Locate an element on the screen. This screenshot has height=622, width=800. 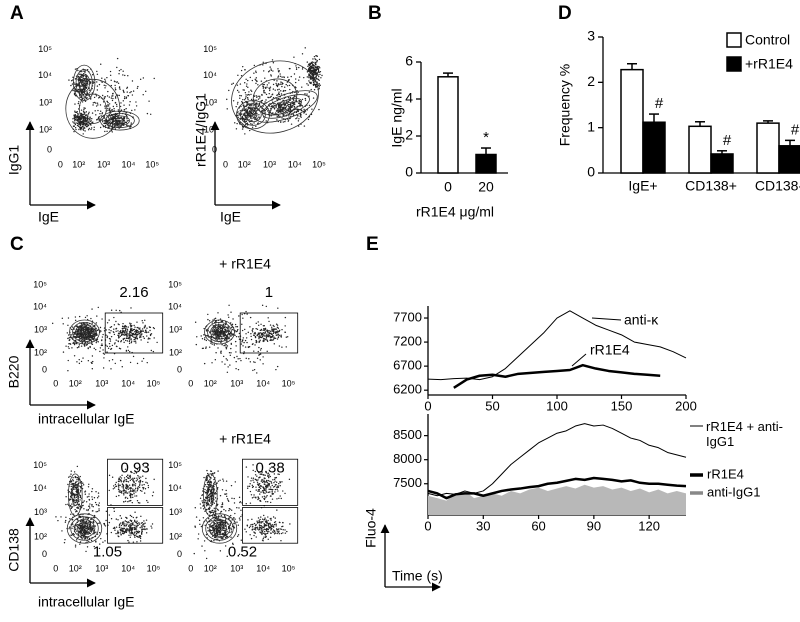
x-tick-label: 0 is located at coordinates (60, 164).